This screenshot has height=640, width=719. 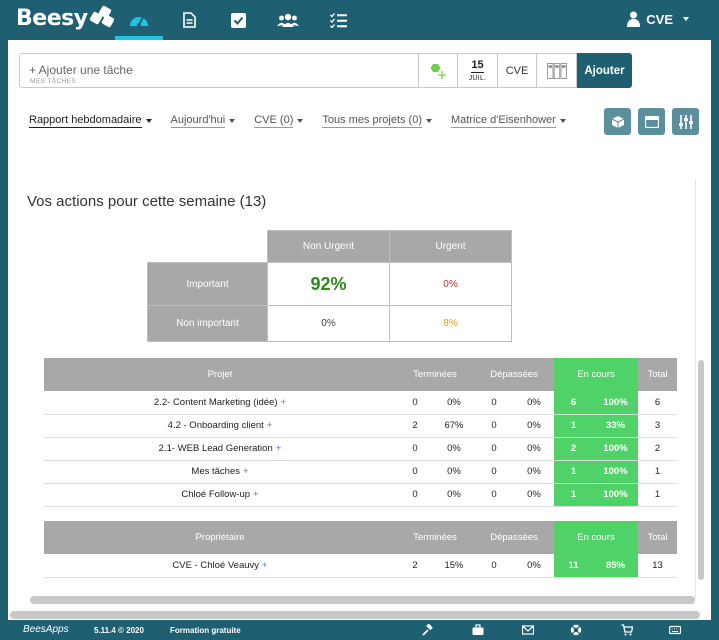 I want to click on table-row: Chloé Follow-up + 0 0% 0 0% 1 100% 1, so click(x=360, y=495).